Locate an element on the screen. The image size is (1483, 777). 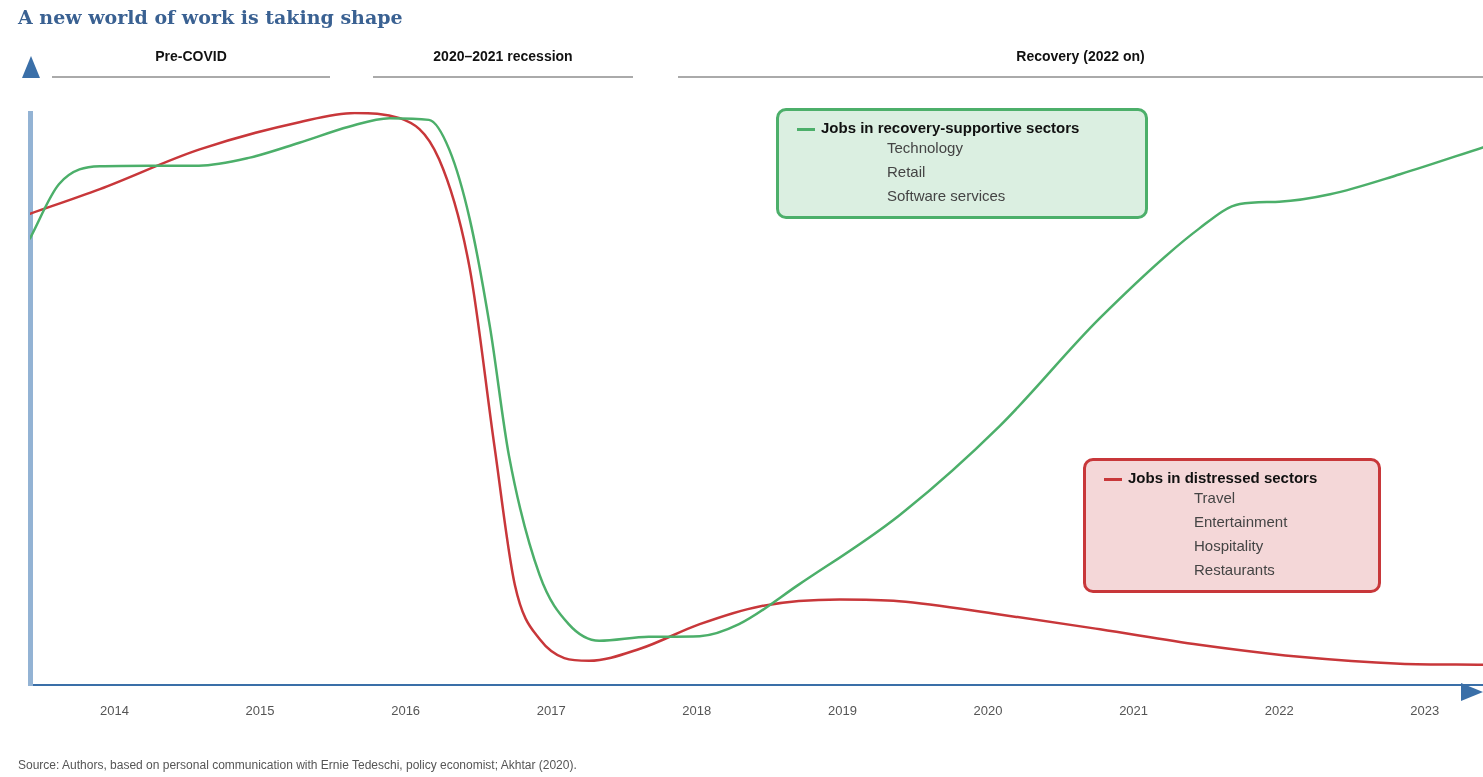
text: Pre-COVID is located at coordinates (191, 62).